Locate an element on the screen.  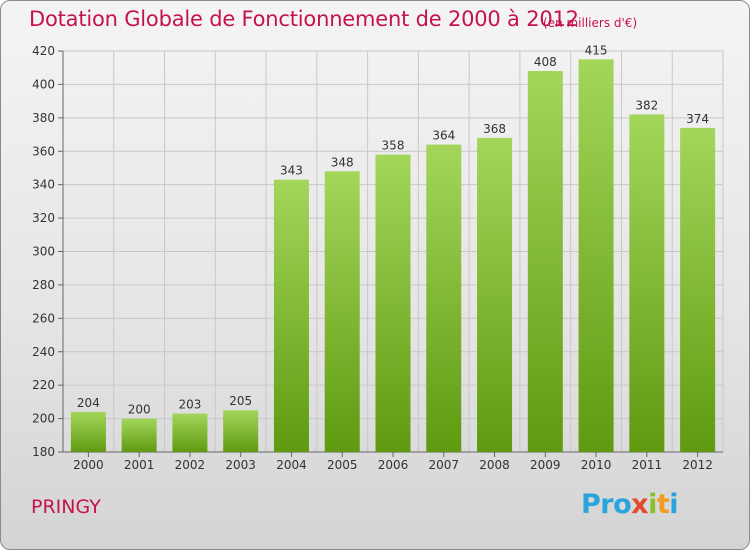
data-label: 374 is located at coordinates (697, 119).